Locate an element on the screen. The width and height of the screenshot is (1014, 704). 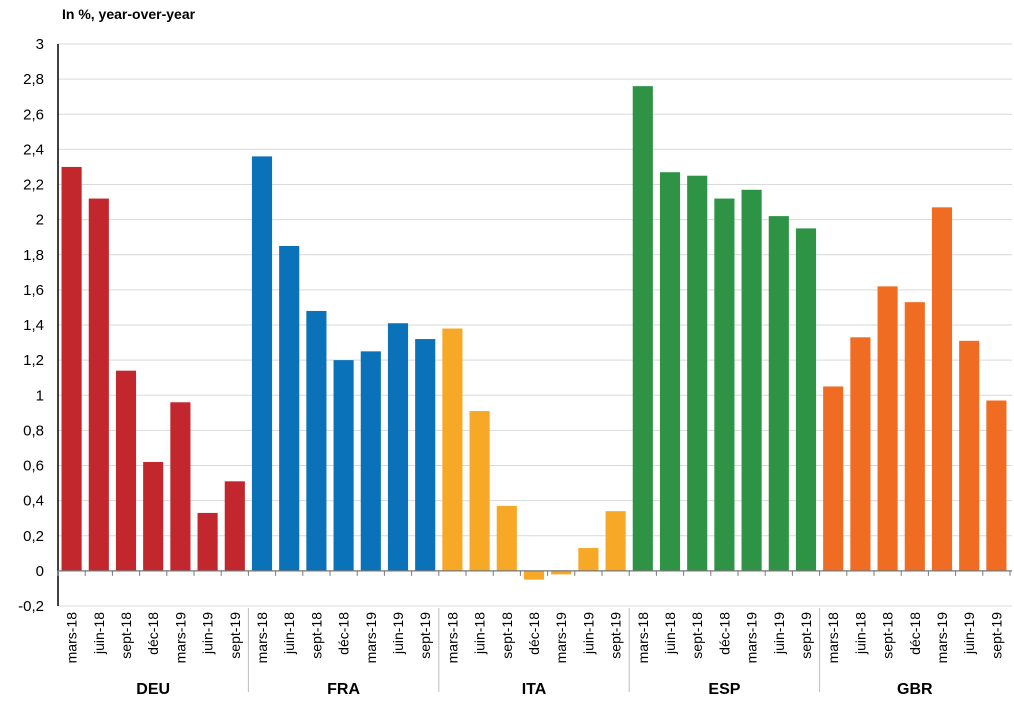
y-tick-label: 3 is located at coordinates (40, 44).